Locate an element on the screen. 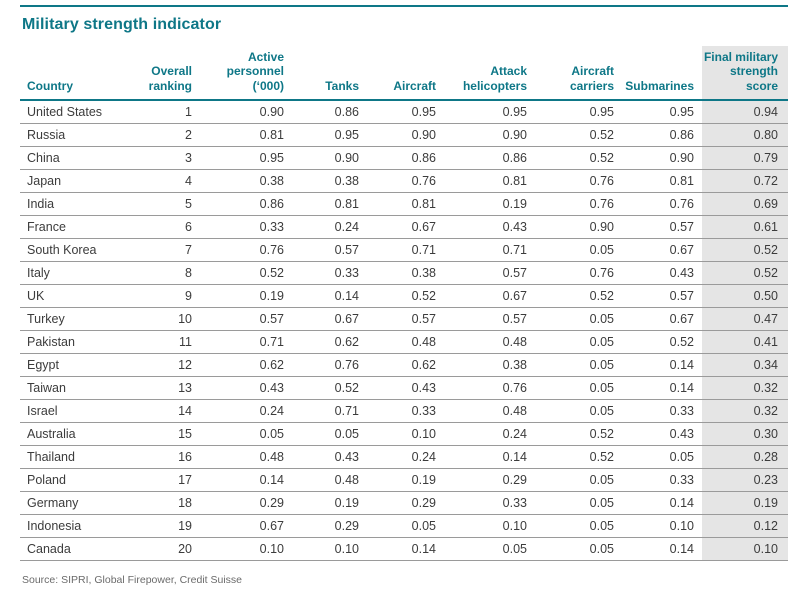 The image size is (800, 594). table-row-france: France 6 0.33 0.24 0.67 0.43 0.90 0.57 0.61 is located at coordinates (404, 227).